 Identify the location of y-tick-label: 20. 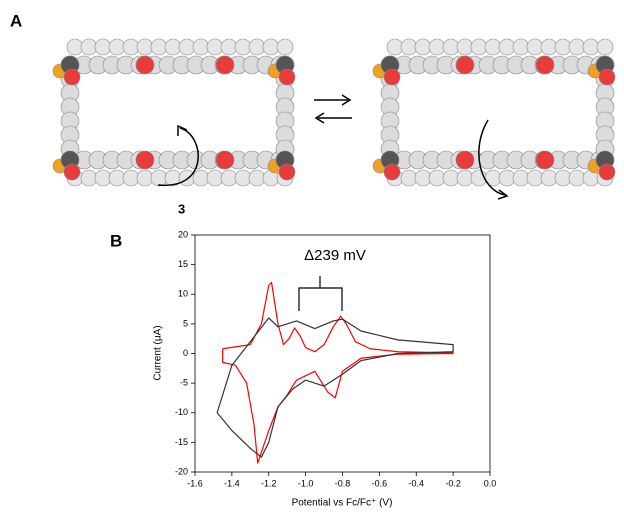
(183, 234).